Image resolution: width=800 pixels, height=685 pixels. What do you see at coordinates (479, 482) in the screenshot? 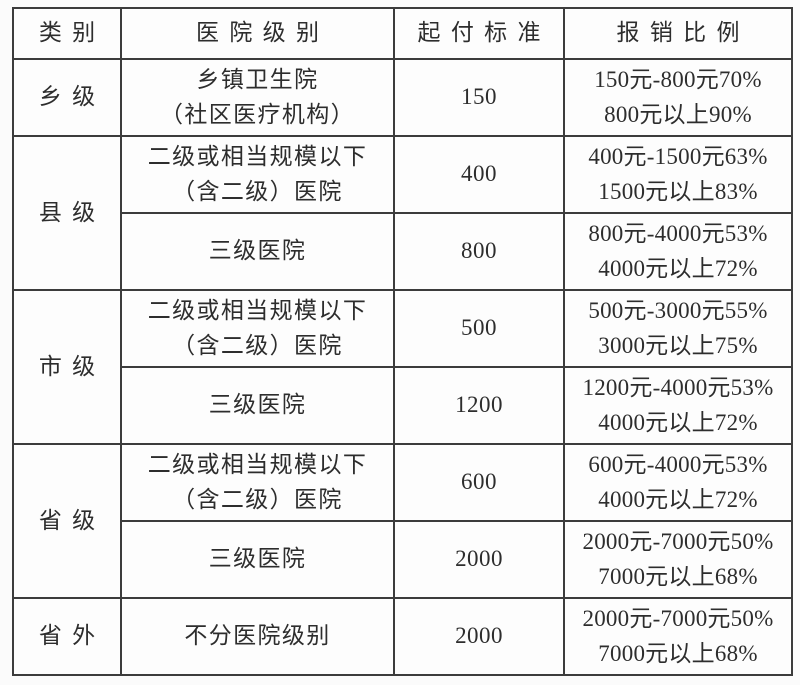
I see `cell-deductible: 600` at bounding box center [479, 482].